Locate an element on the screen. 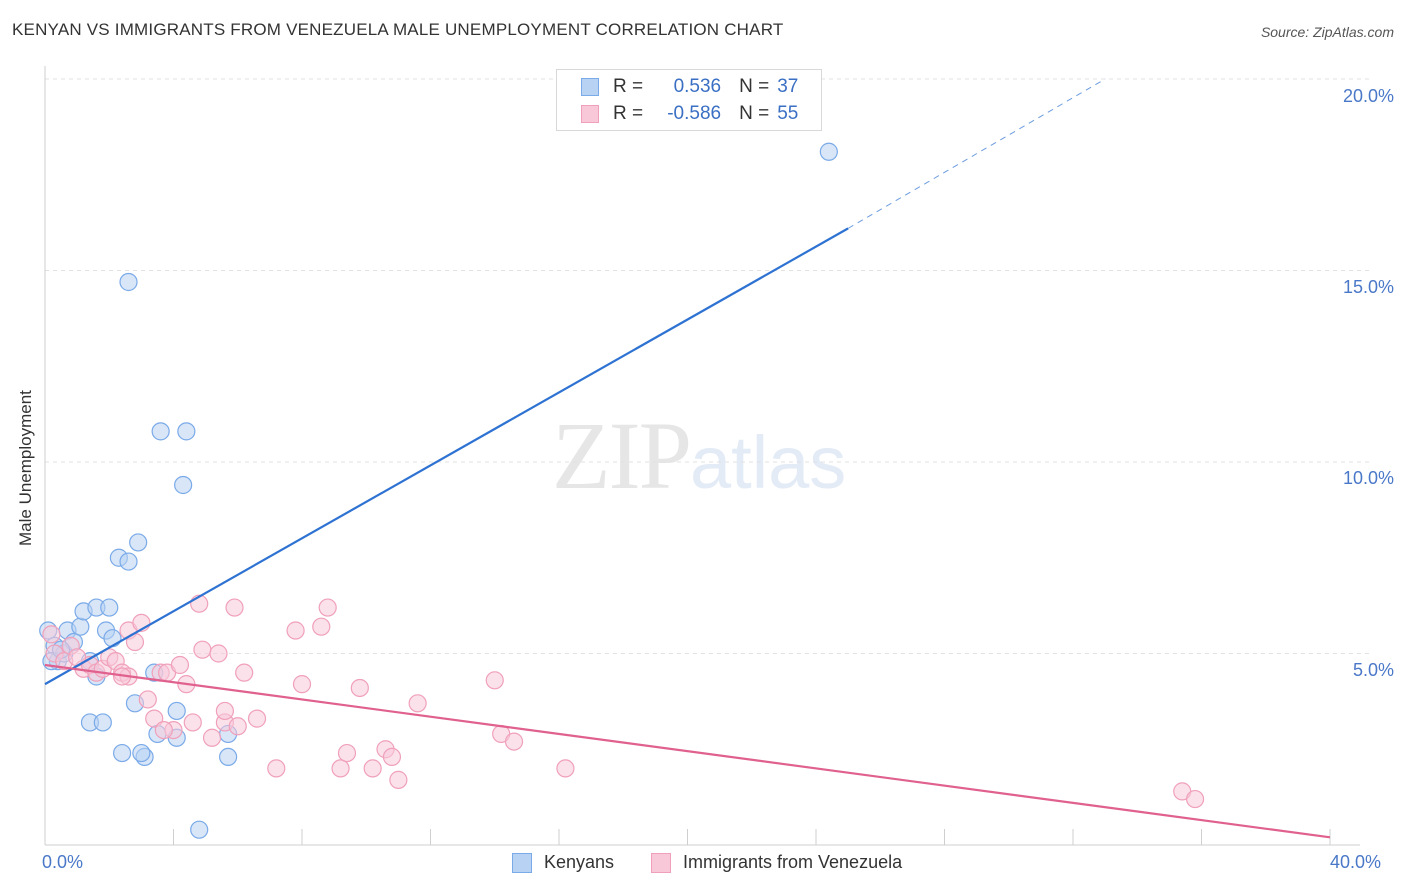  y-tick-label-5: 5.0% is located at coordinates (1373, 670).